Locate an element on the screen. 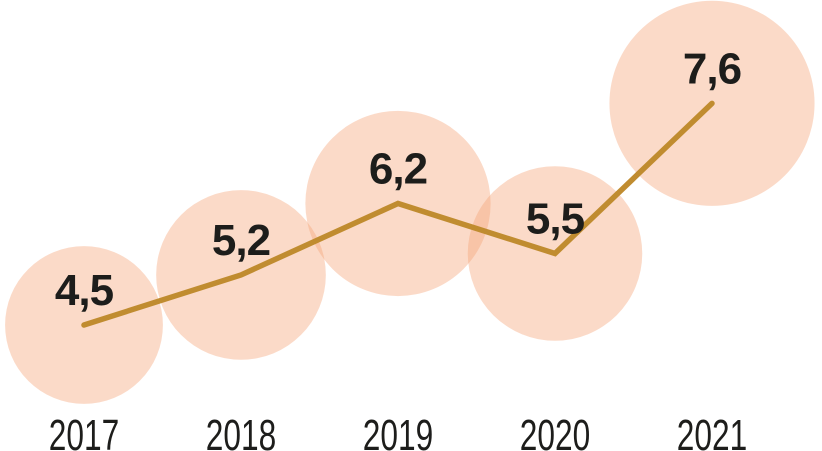 Image resolution: width=822 pixels, height=451 pixels. x-axis-label-2018: 2018 is located at coordinates (241, 431).